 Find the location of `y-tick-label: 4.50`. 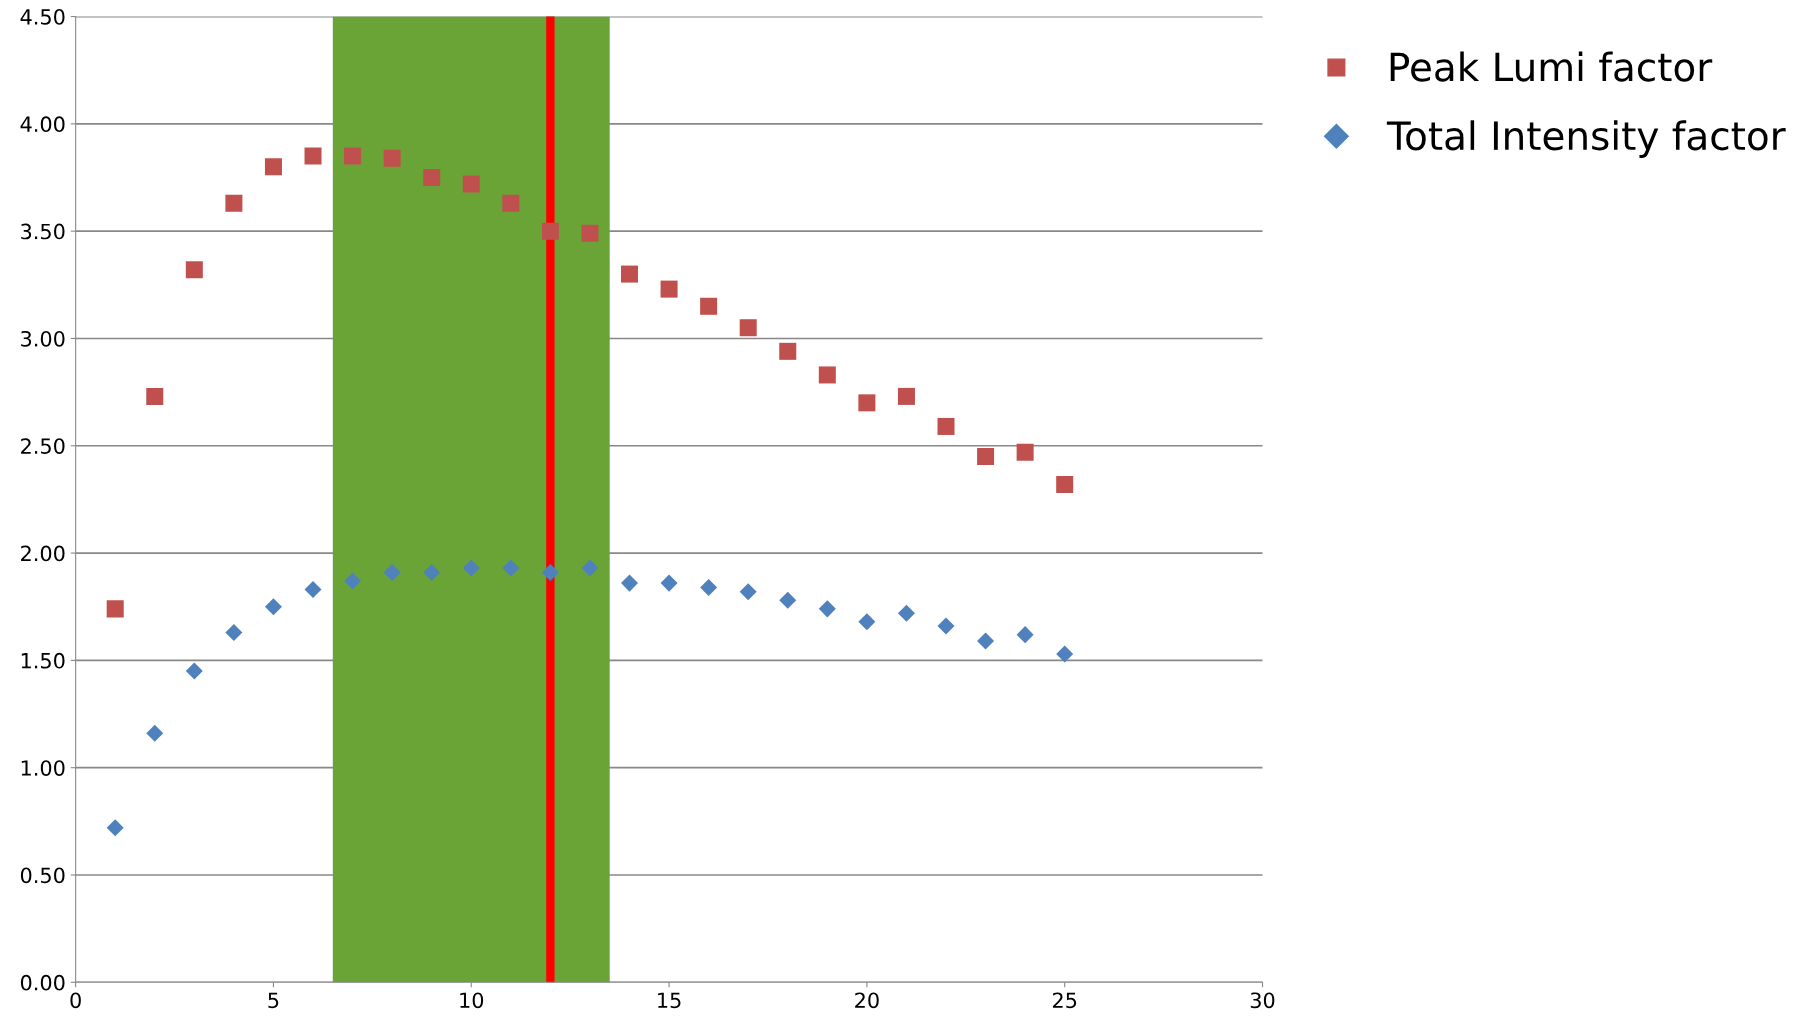

y-tick-label: 4.50 is located at coordinates (42, 17).